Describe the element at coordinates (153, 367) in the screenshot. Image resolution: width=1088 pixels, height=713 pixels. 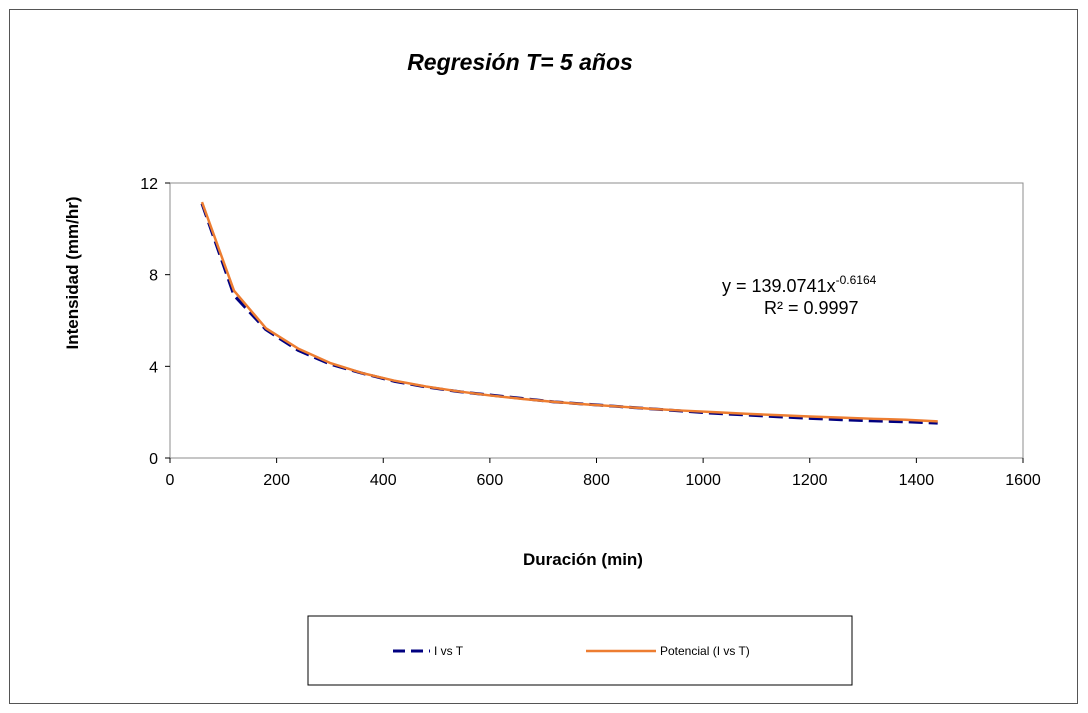
I see `y-tick-label: 4` at that location.